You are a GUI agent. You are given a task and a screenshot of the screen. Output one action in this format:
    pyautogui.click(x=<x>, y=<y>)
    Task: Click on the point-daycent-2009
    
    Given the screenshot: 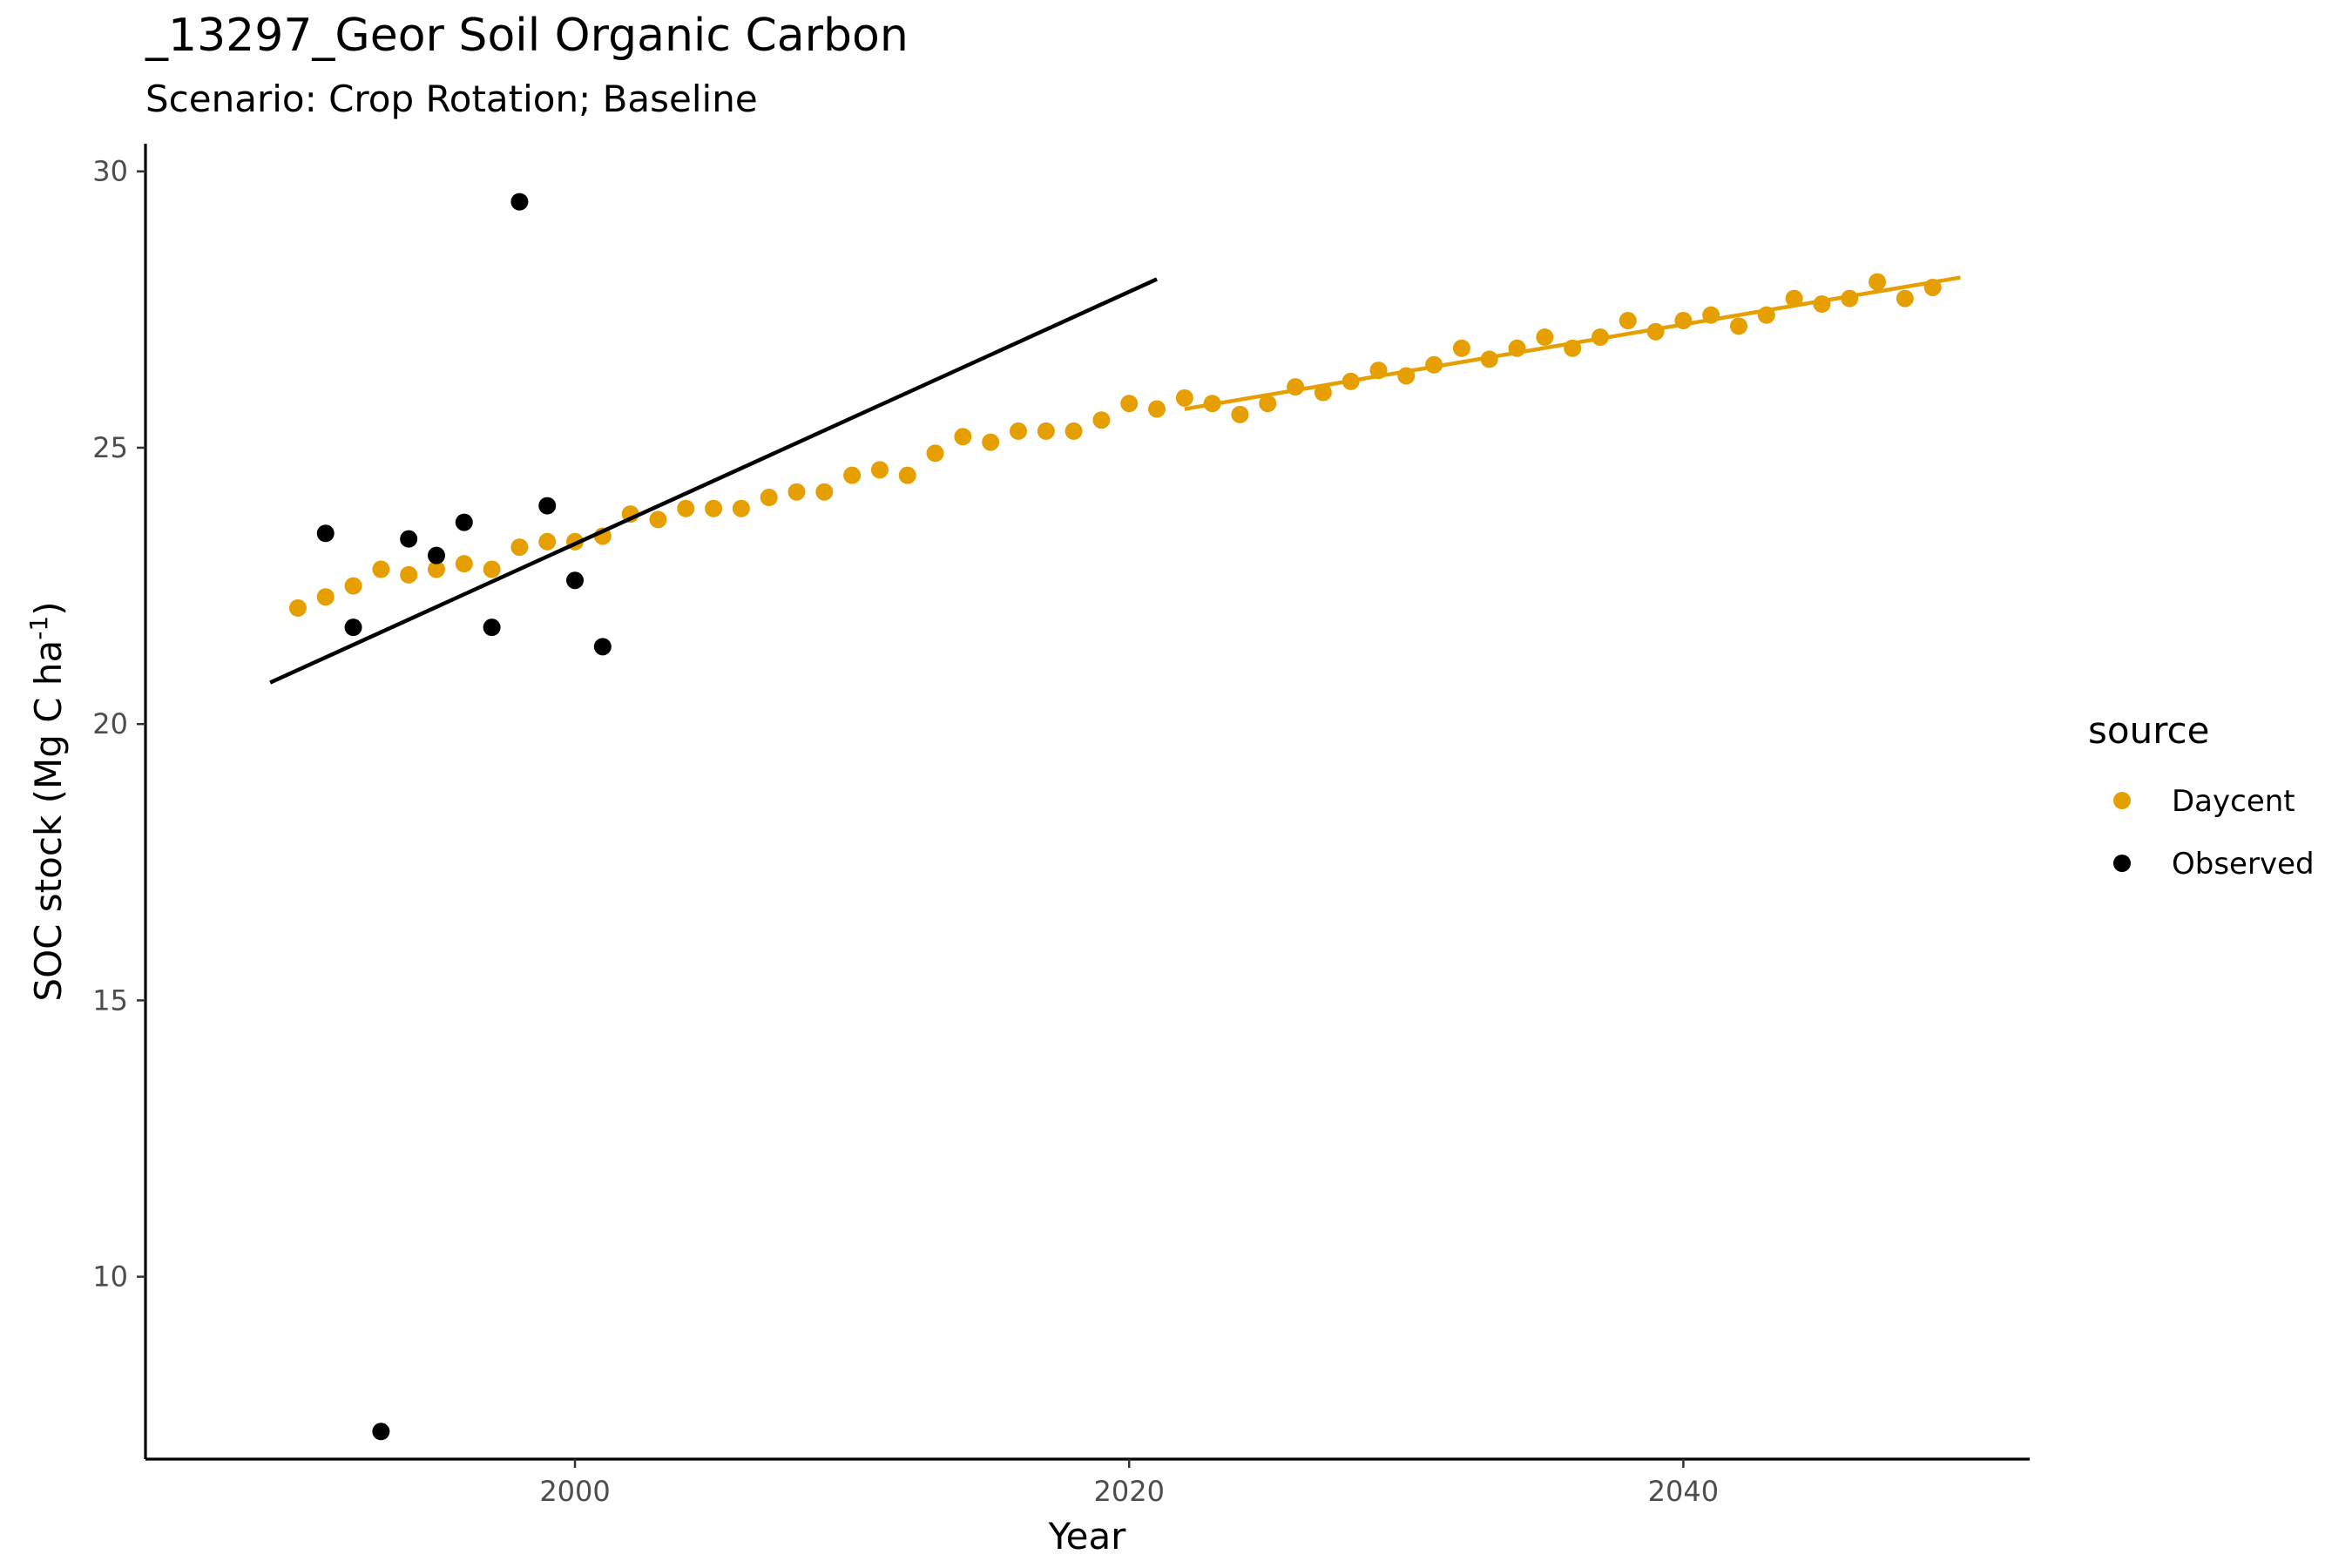 What is the action you would take?
    pyautogui.click(x=825, y=492)
    